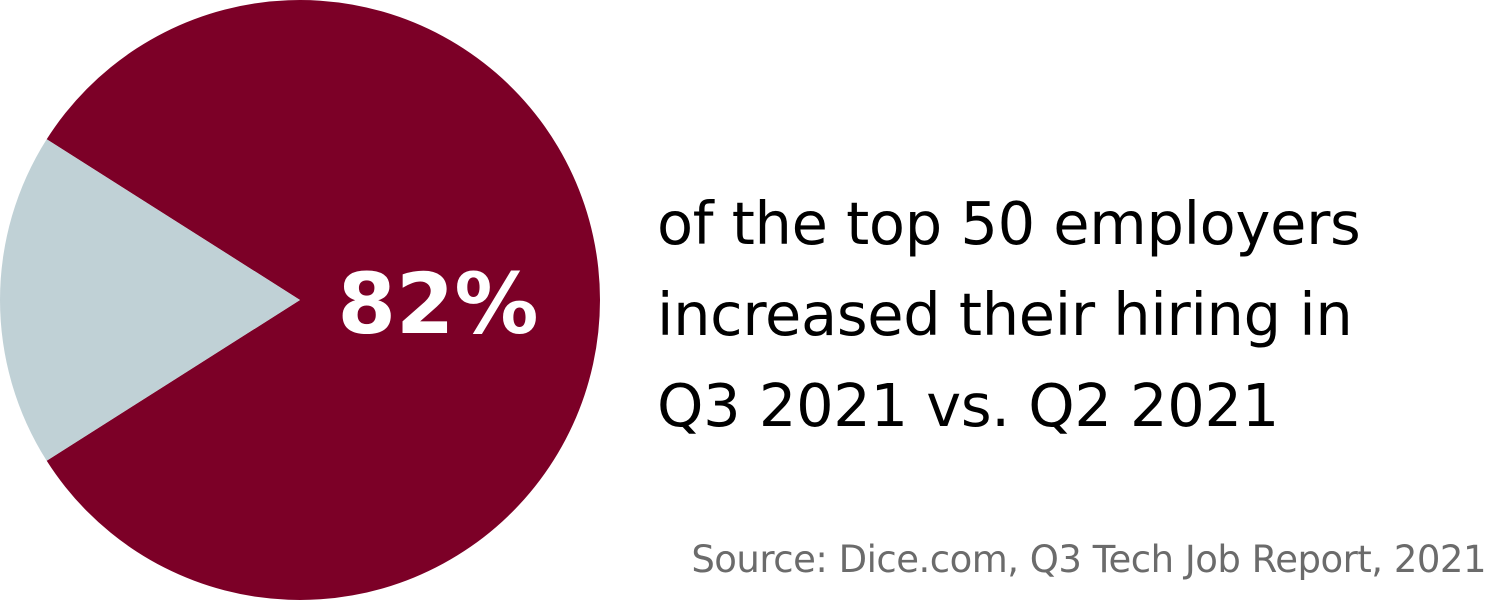  Describe the element at coordinates (1009, 223) in the screenshot. I see `headline-line-1: of the top 50 employers` at that location.